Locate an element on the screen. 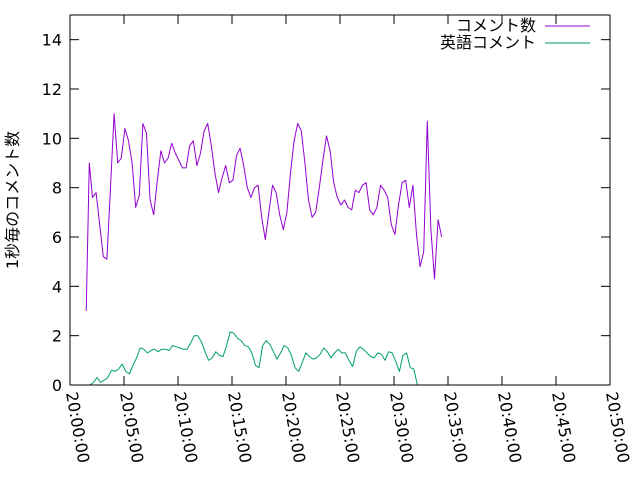  y-tick-label: 6 is located at coordinates (57, 237).